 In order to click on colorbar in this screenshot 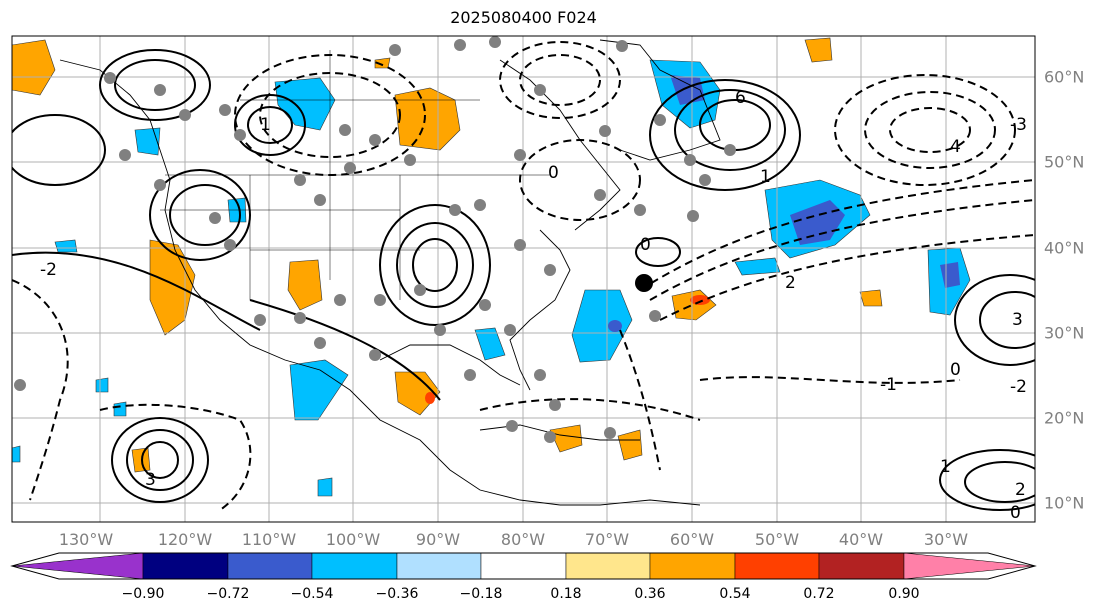, I will do `click(523, 566)`.